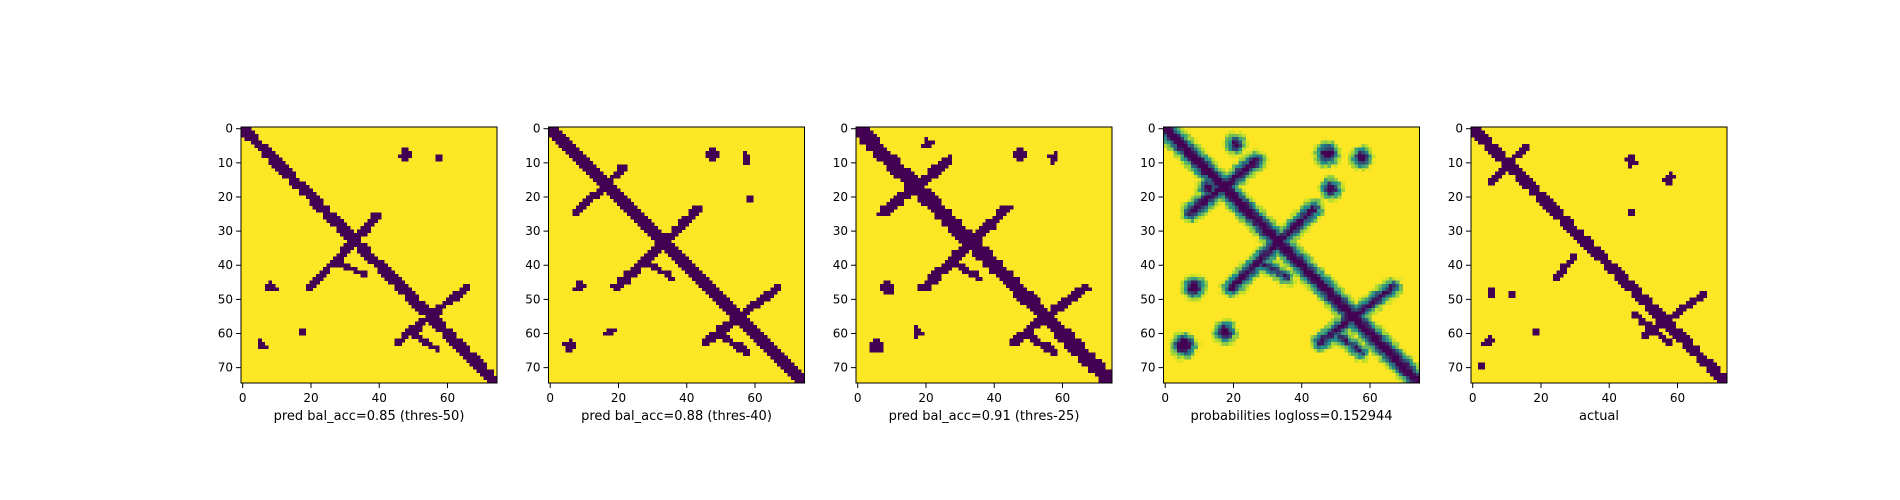 This screenshot has height=500, width=1900. I want to click on axes-frame, so click(676, 255).